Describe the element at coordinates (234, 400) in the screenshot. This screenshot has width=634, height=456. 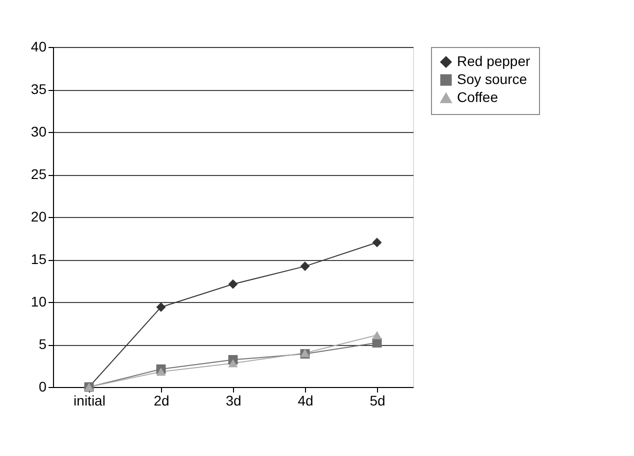
I see `x-tick-label: 3d` at that location.